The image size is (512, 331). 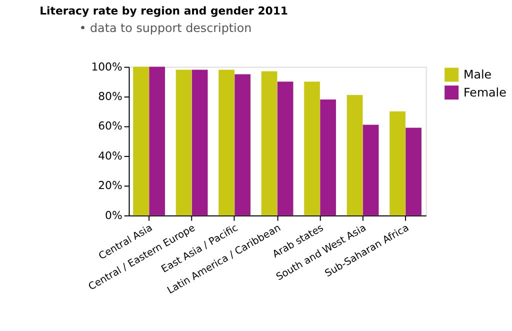 What do you see at coordinates (106, 67) in the screenshot?
I see `y-tick-label: 100%` at bounding box center [106, 67].